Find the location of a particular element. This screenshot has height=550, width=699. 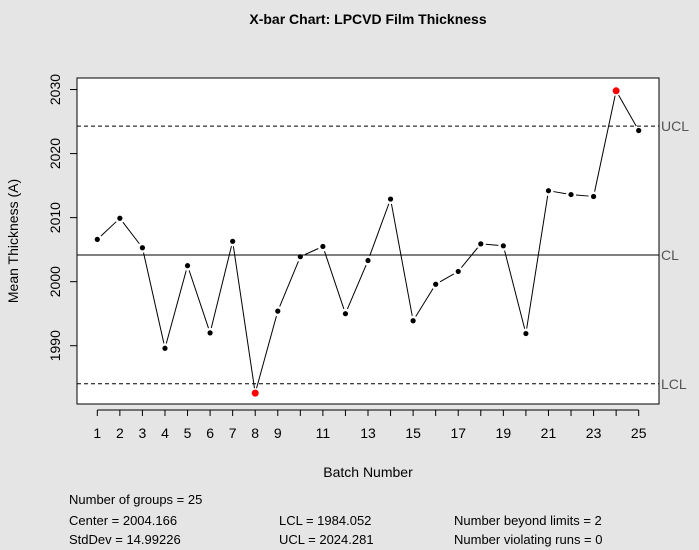

x-tick-label: 5 is located at coordinates (188, 433).